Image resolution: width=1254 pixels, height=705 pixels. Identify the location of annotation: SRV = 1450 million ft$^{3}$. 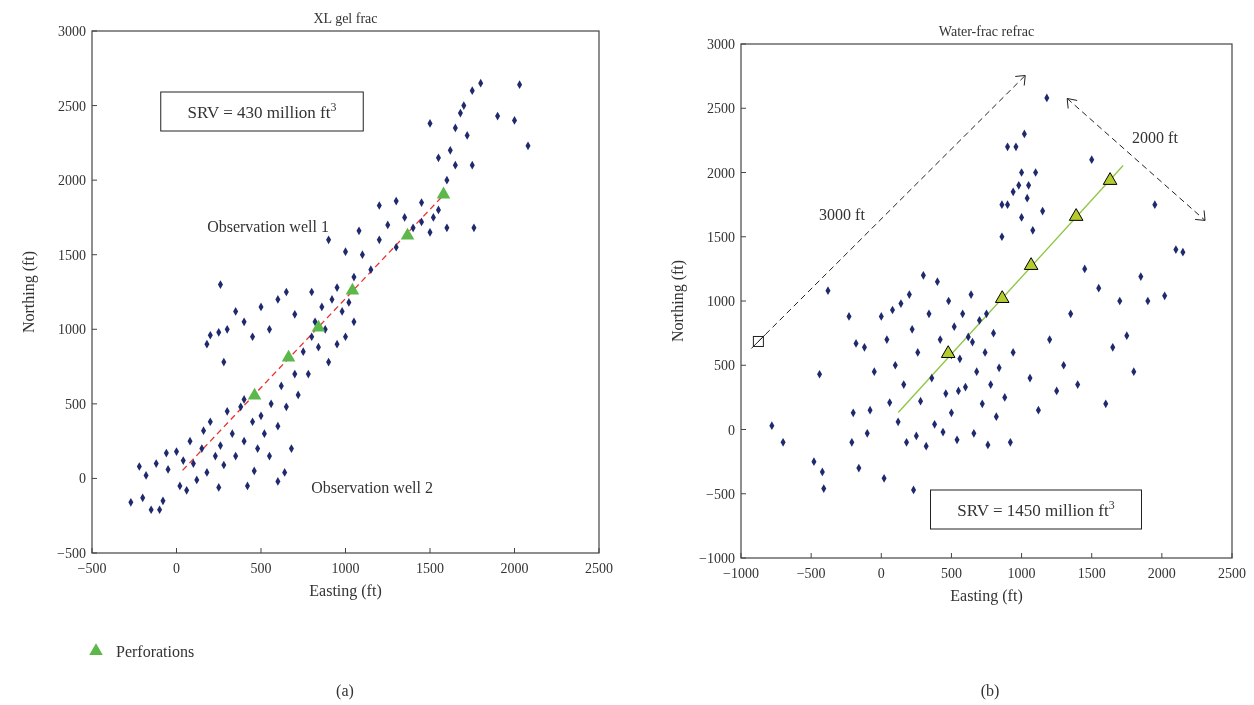
(1036, 509).